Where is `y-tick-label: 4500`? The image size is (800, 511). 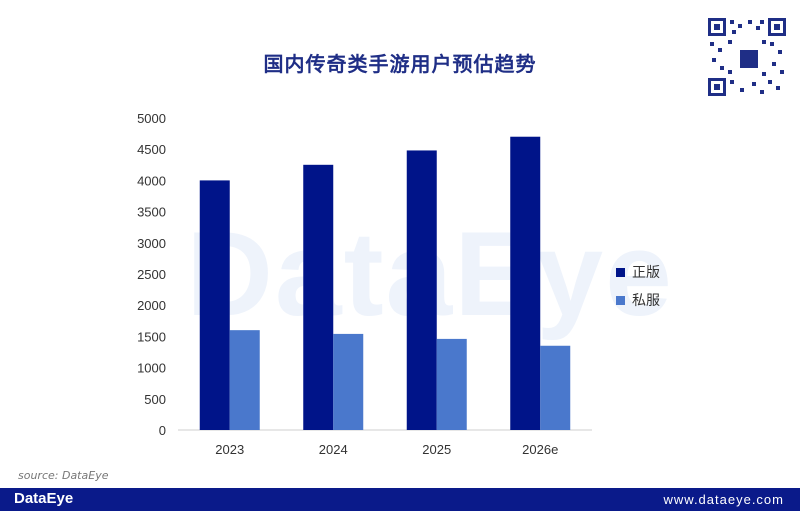 y-tick-label: 4500 is located at coordinates (151, 149).